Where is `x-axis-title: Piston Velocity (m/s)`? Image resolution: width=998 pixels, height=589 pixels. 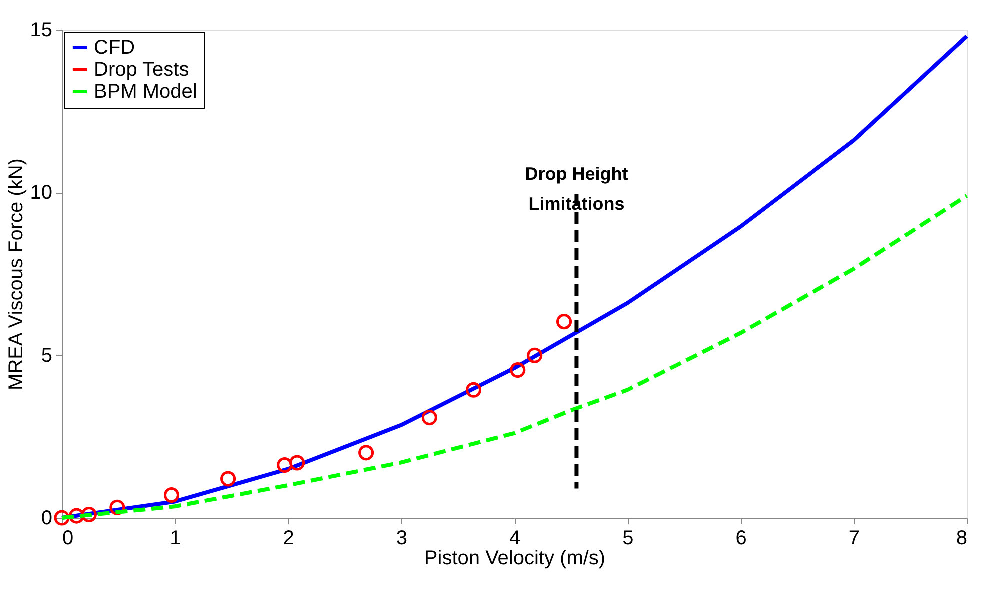
x-axis-title: Piston Velocity (m/s) is located at coordinates (515, 559).